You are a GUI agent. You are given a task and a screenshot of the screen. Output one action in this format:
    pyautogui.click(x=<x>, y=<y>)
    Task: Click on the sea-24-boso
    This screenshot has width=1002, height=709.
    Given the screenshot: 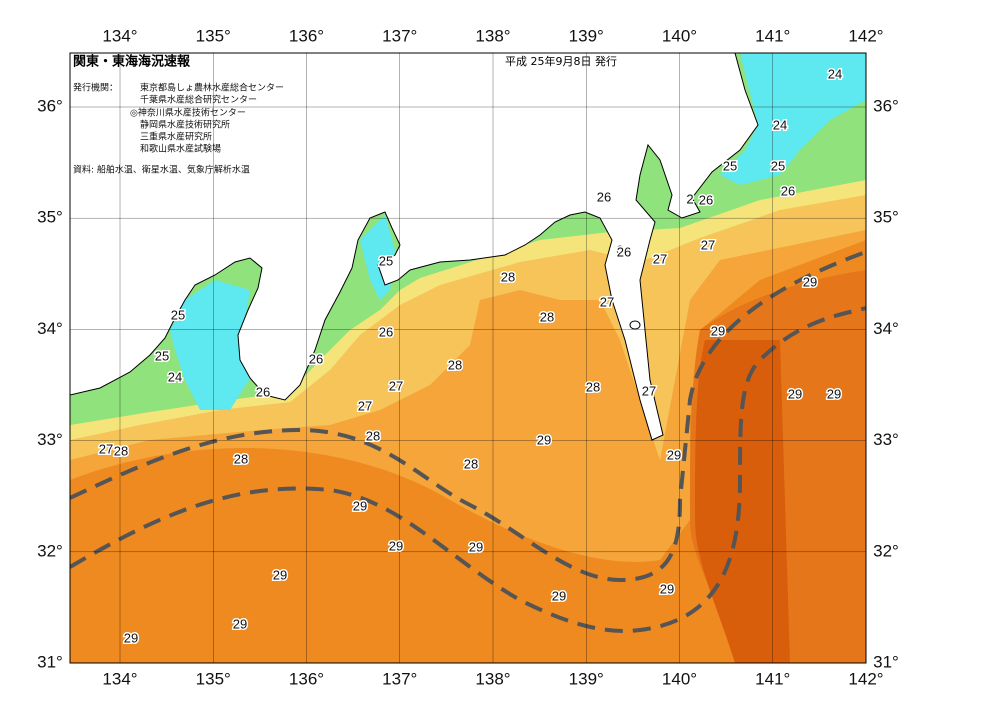 What is the action you would take?
    pyautogui.click(x=793, y=119)
    